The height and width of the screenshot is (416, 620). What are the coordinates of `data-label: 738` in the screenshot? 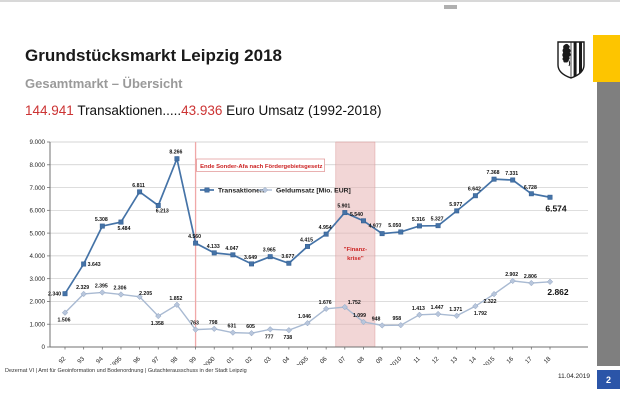 It's located at (288, 338).